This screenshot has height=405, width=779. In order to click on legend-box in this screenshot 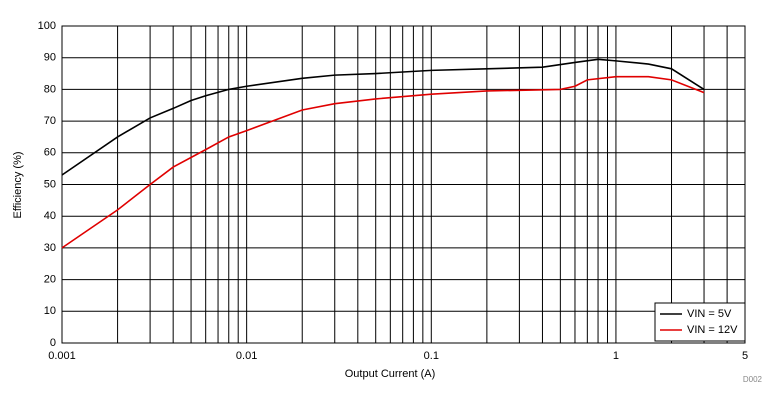, I will do `click(700, 322)`.